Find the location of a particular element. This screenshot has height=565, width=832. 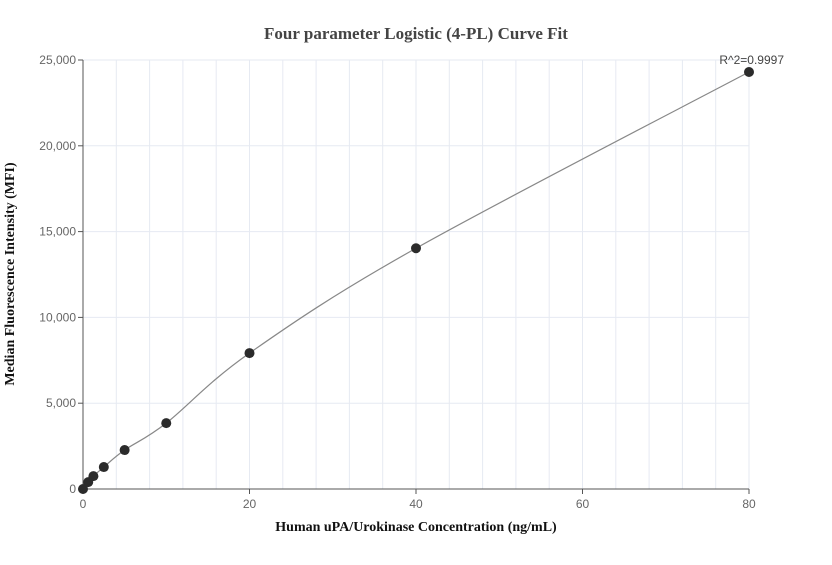

y-tick-label: 15,000 is located at coordinates (57, 232).